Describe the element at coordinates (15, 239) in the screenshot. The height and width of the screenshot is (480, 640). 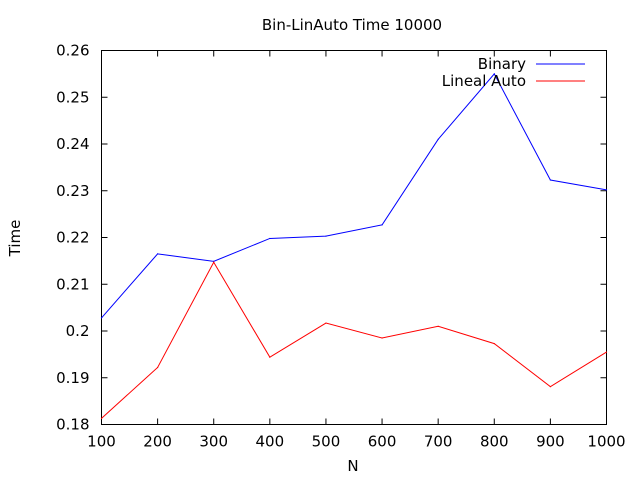
I see `y-axis-label: Time` at that location.